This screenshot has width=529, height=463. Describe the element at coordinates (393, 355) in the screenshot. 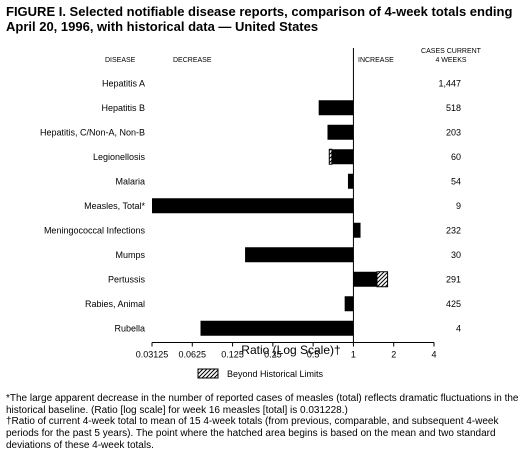

I see `x-tick-label: 2` at that location.